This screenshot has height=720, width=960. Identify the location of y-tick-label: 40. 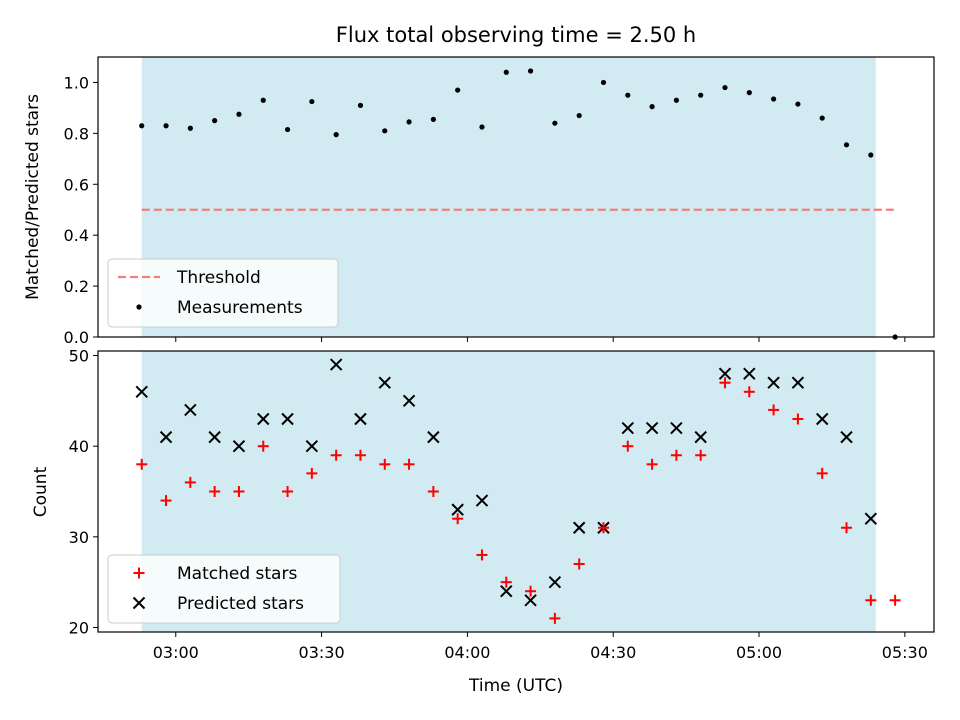
(79, 446).